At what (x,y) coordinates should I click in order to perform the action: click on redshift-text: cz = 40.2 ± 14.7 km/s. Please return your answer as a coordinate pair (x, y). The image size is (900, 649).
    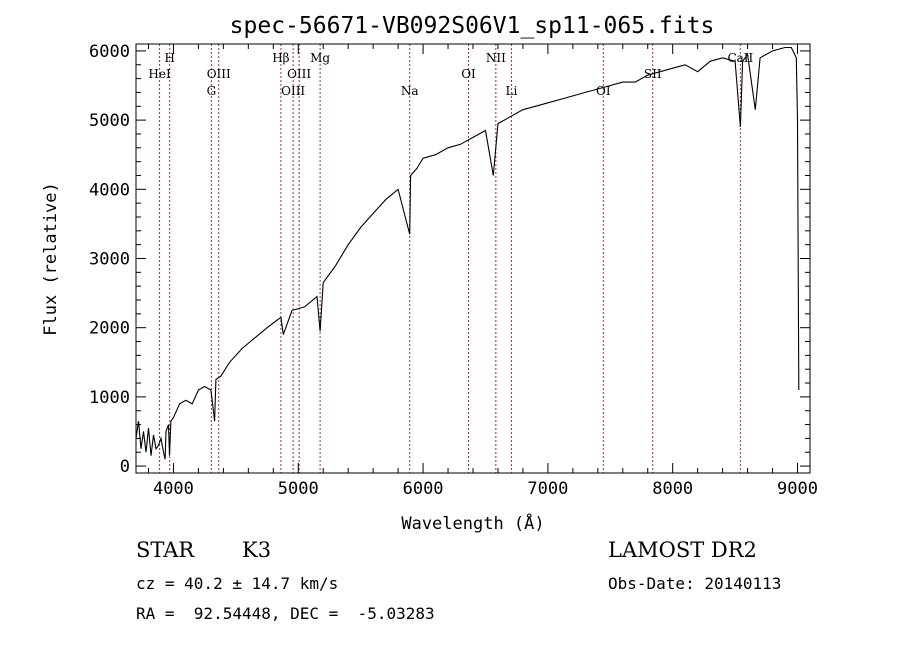
    Looking at the image, I should click on (237, 583).